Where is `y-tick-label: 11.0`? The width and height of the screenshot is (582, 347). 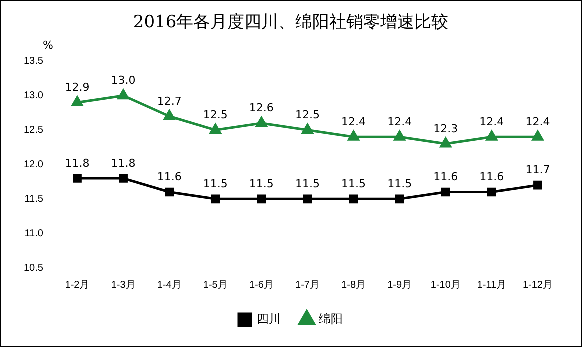
y-tick-label: 11.0 is located at coordinates (34, 234).